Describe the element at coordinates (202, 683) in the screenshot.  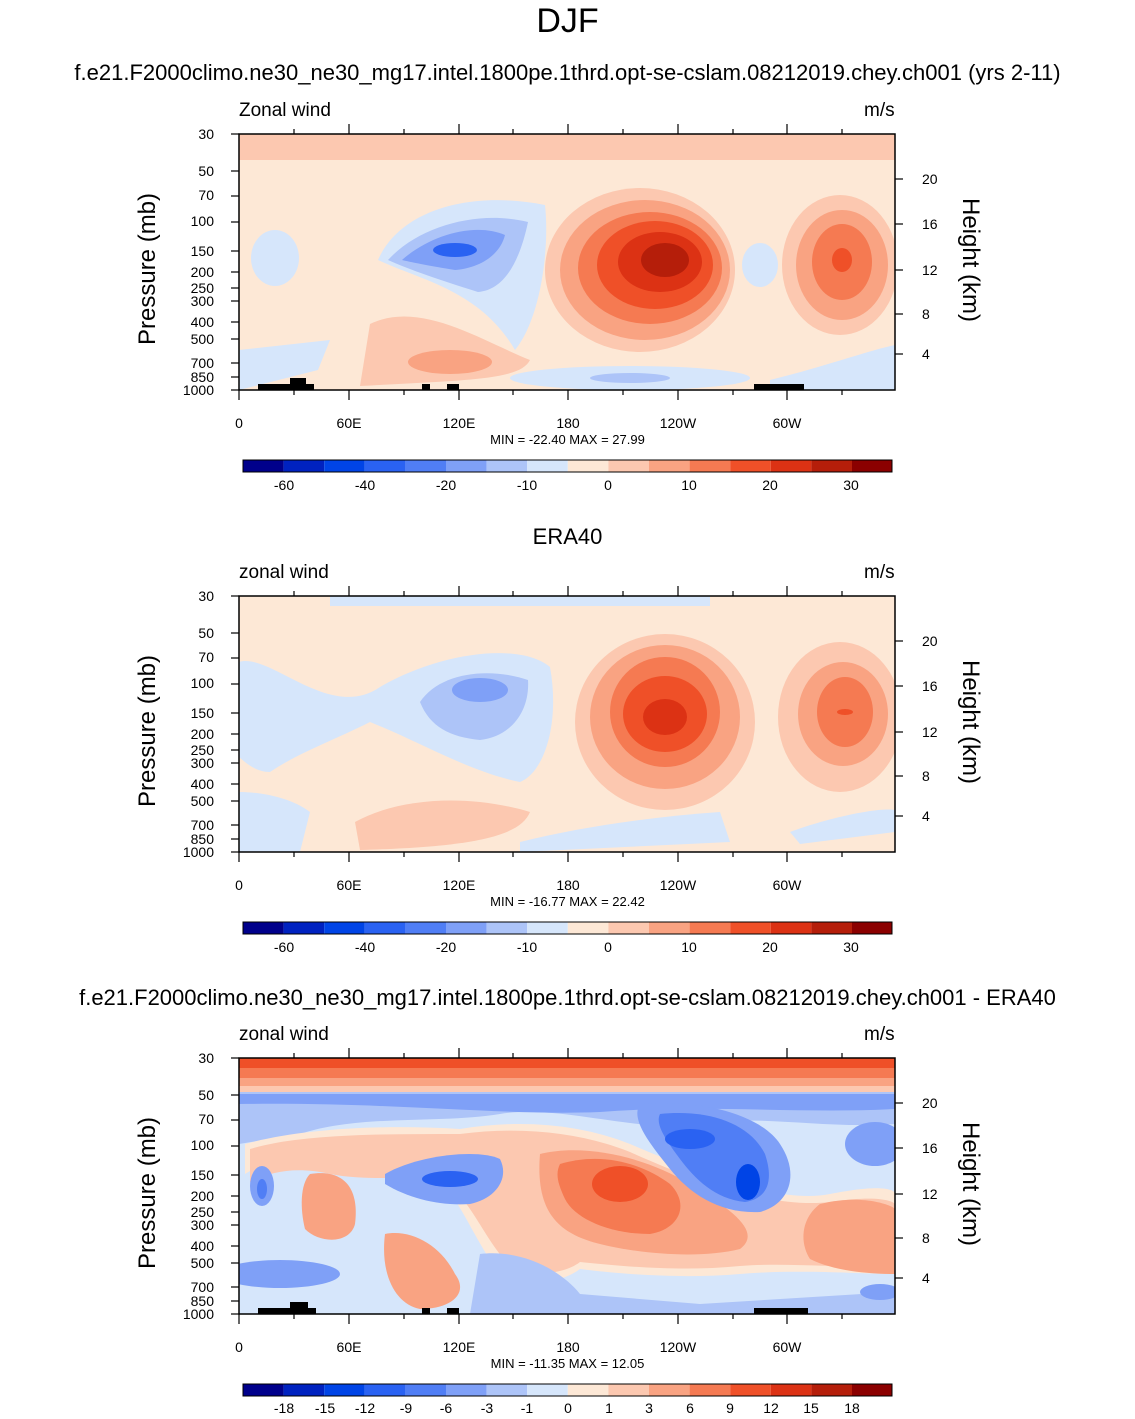
I see `p2-ptick-100: 100` at that location.